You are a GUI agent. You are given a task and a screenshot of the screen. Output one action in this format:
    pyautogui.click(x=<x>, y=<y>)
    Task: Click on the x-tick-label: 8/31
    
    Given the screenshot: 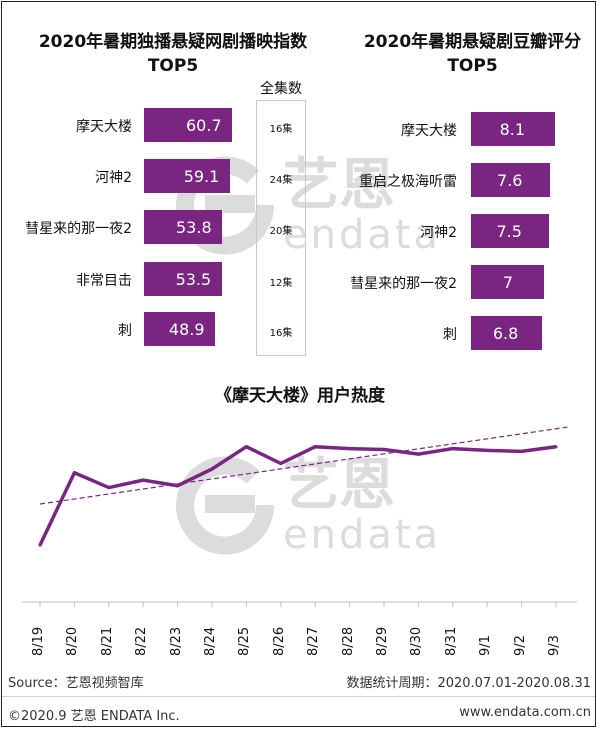 What is the action you would take?
    pyautogui.click(x=451, y=641)
    